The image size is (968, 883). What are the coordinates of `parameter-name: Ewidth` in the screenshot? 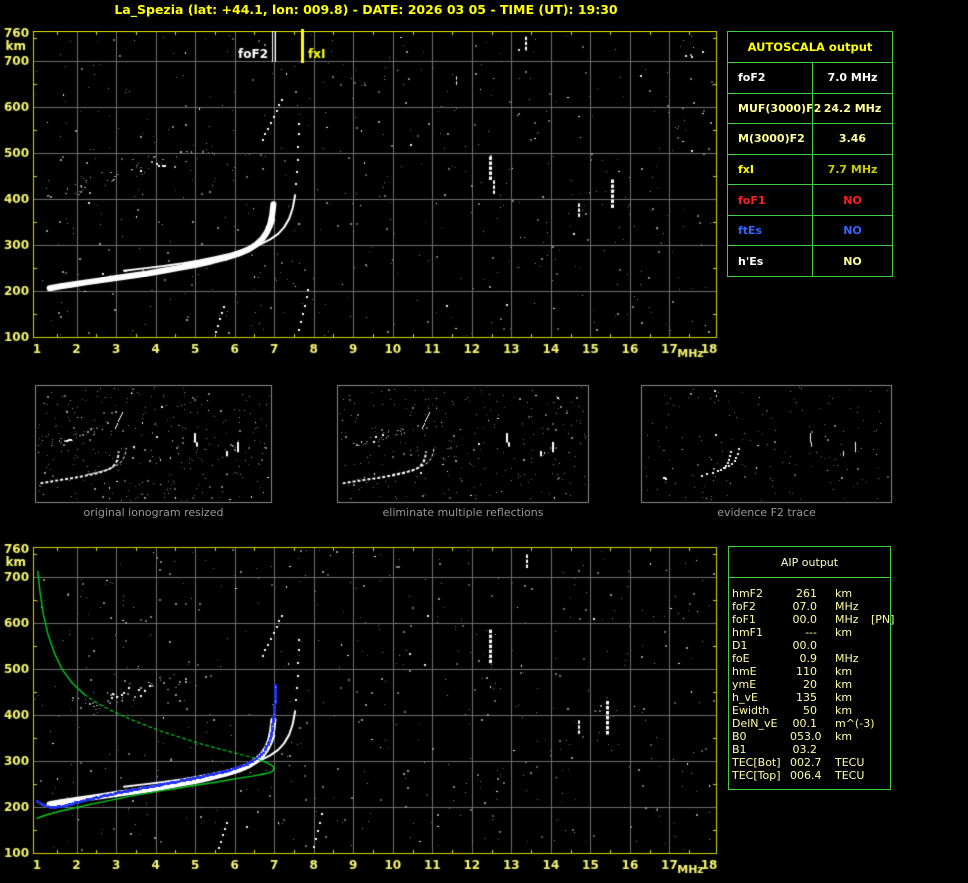 It's located at (751, 710).